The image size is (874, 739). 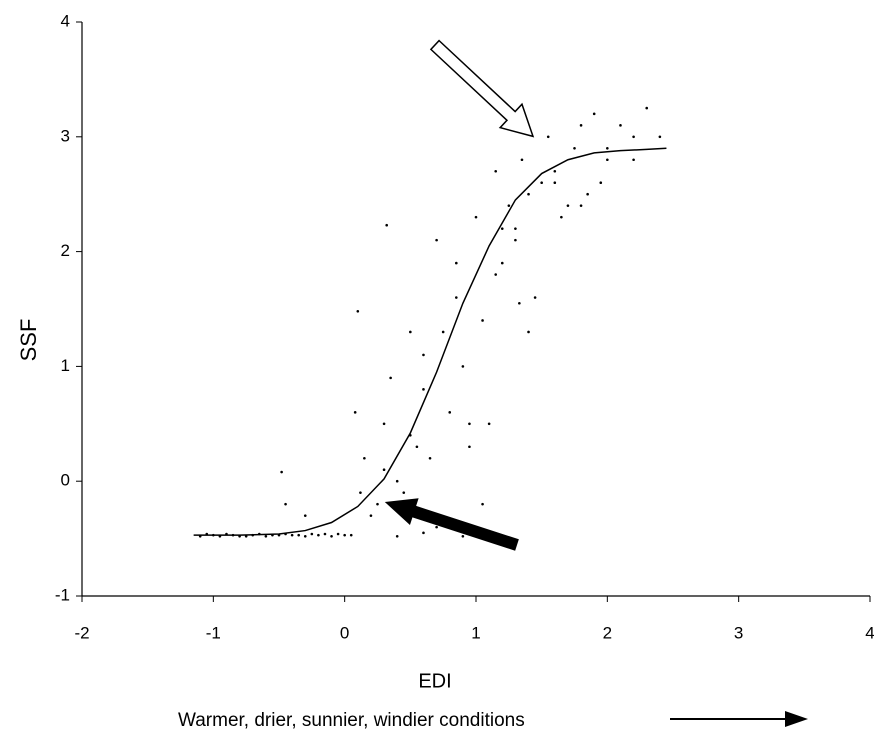 What do you see at coordinates (65, 365) in the screenshot?
I see `y-tick-label: 1` at bounding box center [65, 365].